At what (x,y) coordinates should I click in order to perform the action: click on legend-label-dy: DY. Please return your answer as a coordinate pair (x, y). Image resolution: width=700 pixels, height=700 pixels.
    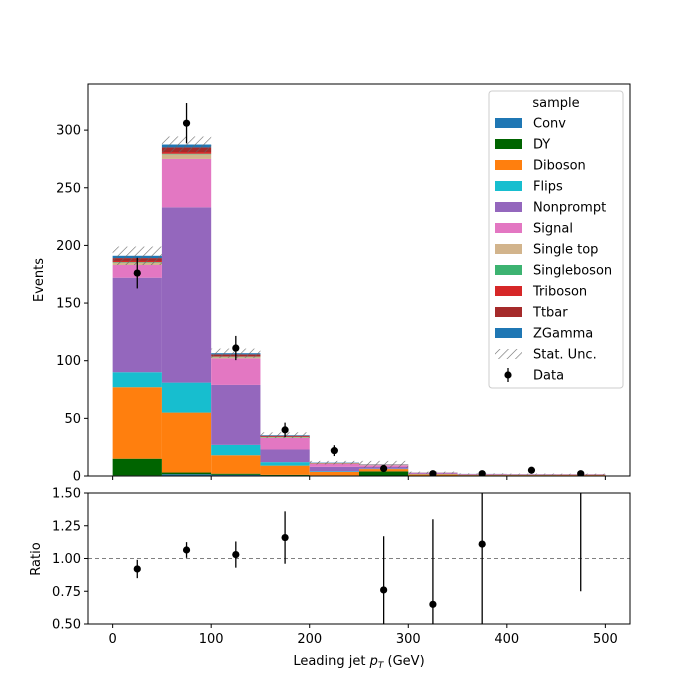
    Looking at the image, I should click on (541, 145).